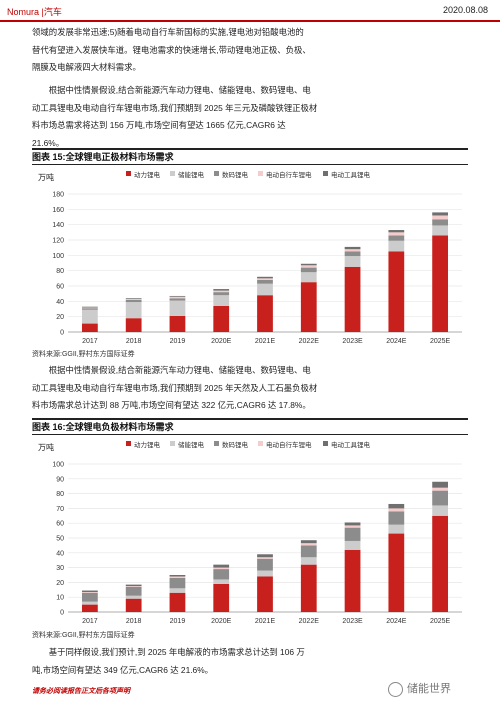  What do you see at coordinates (440, 341) in the screenshot?
I see `x-tick-label: 2025E` at bounding box center [440, 341].